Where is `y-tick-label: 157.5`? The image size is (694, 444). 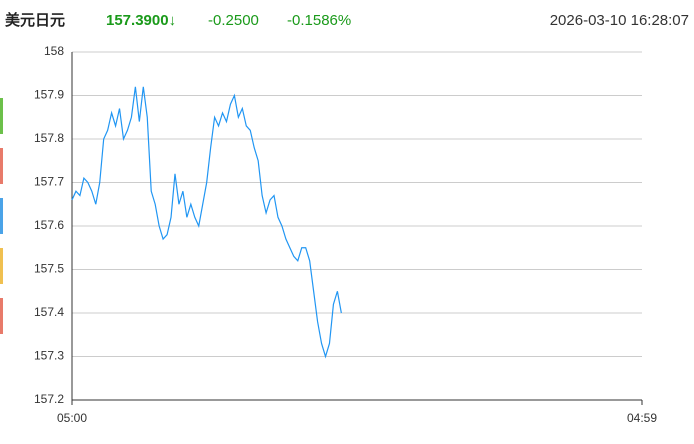
y-tick-label: 157.5 is located at coordinates (49, 269).